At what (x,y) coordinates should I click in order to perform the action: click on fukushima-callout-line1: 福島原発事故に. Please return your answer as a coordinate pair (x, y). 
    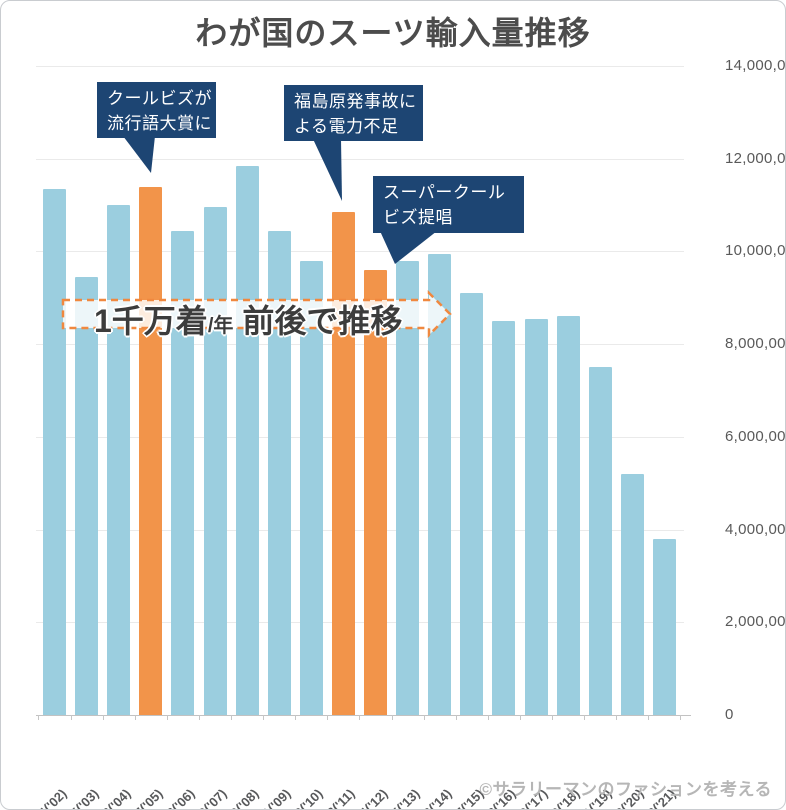
    Looking at the image, I should click on (355, 101).